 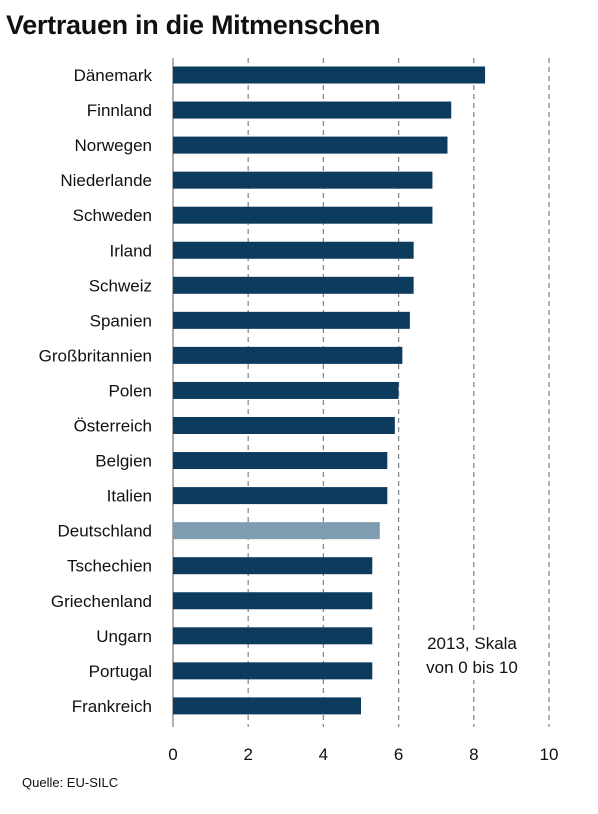 I want to click on bar-großbritannien, so click(x=288, y=355).